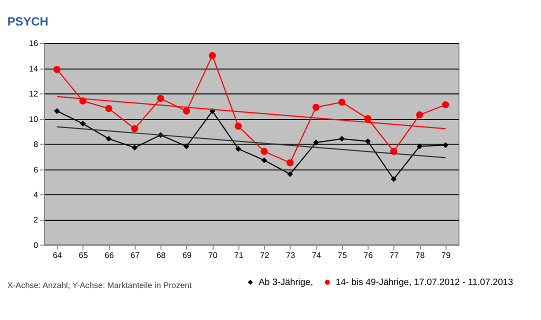  Describe the element at coordinates (27, 21) in the screenshot. I see `chart-title: PSYCH` at that location.